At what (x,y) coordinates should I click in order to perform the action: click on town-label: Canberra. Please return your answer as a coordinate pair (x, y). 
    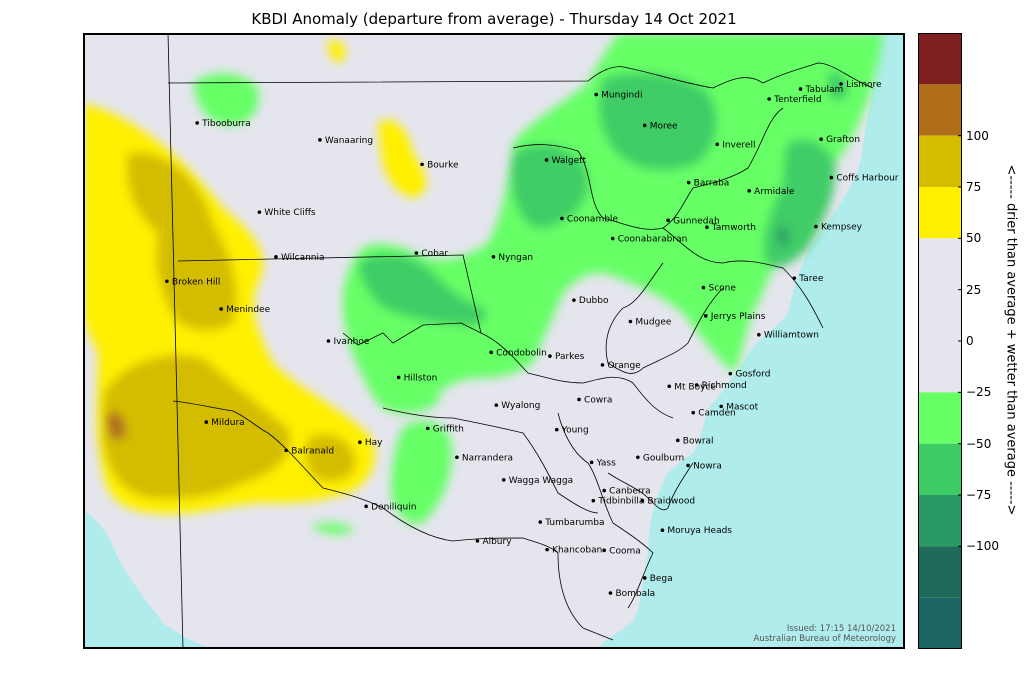
    Looking at the image, I should click on (630, 492).